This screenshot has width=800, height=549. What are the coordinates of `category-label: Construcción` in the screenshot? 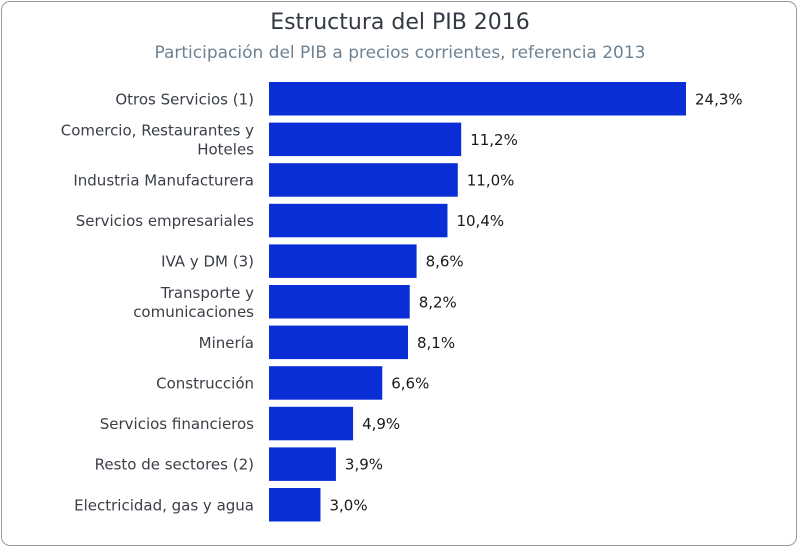 It's located at (205, 383).